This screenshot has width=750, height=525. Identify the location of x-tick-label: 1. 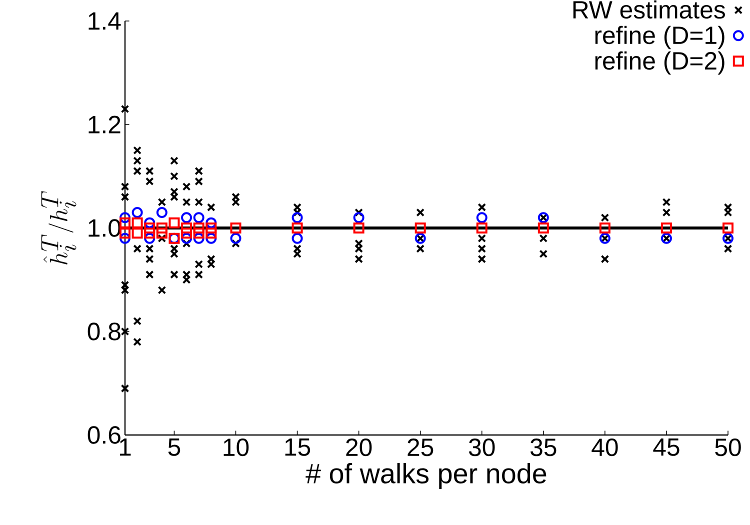
(125, 447).